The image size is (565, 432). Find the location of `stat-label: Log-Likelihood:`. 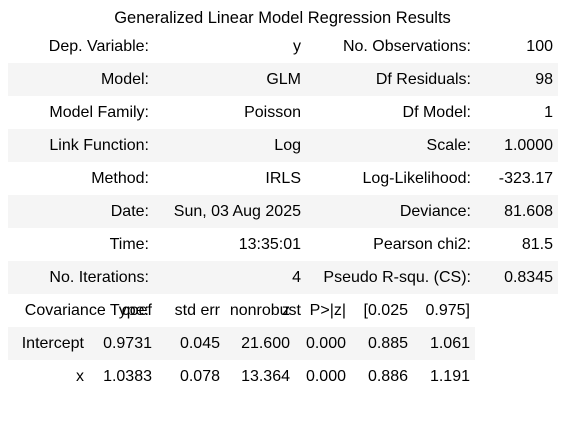

stat-label: Log-Likelihood: is located at coordinates (416, 178).